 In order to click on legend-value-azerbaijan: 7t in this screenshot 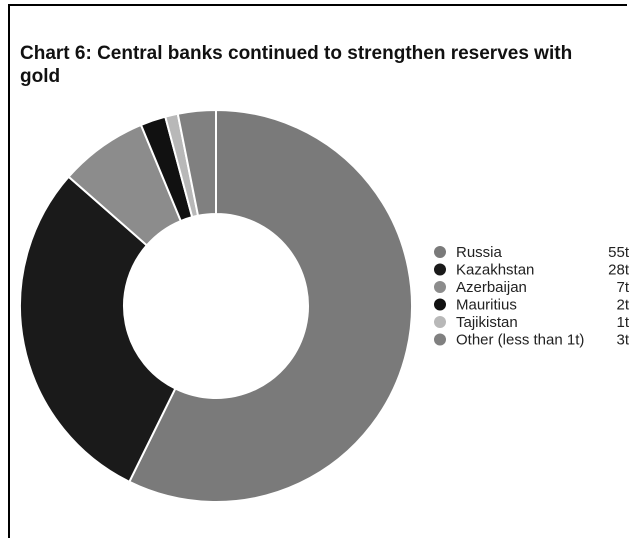, I will do `click(622, 287)`.